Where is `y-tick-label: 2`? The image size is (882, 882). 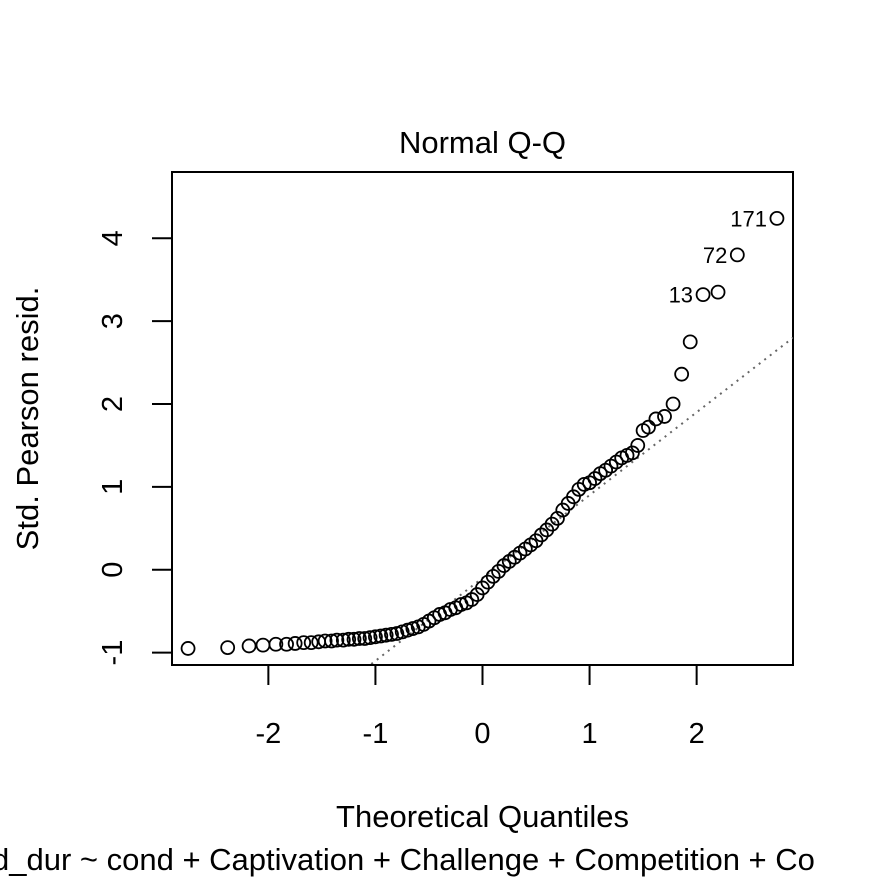
y-tick-label: 2 is located at coordinates (113, 404).